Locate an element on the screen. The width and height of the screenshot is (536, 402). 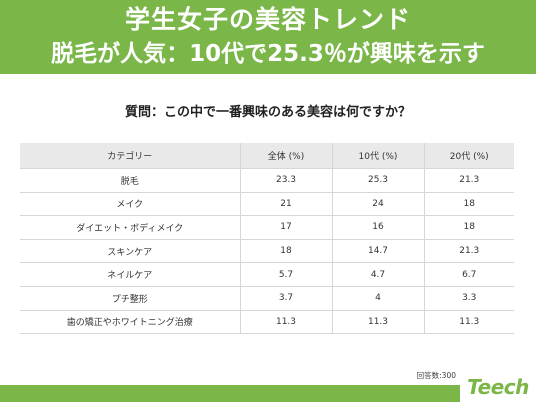
value-cell: 17 is located at coordinates (285, 227).